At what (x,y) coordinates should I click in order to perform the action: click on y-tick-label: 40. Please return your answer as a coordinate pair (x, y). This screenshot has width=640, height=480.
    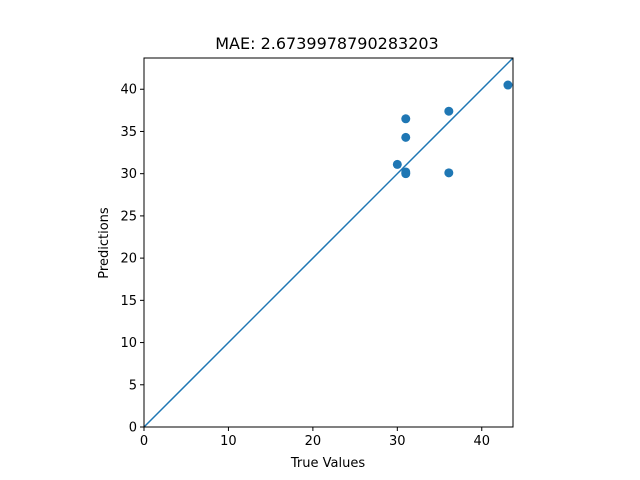
    Looking at the image, I should click on (128, 90).